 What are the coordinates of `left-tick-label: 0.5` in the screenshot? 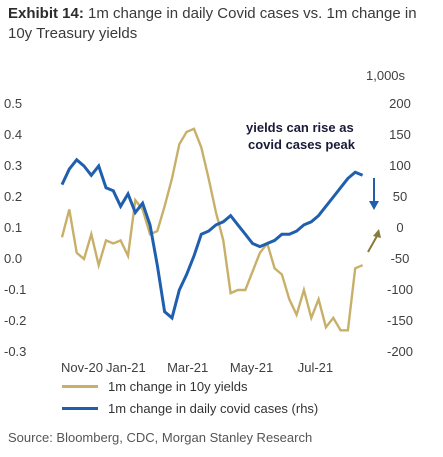 It's located at (13, 103).